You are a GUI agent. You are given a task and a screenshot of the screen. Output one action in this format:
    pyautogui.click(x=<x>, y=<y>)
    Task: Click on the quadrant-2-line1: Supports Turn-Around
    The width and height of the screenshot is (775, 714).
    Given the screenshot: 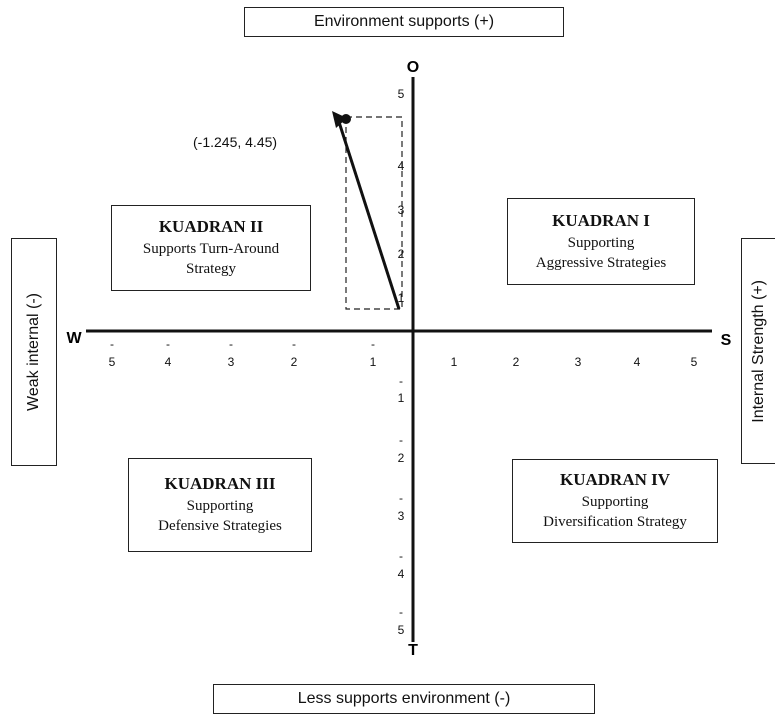 What is the action you would take?
    pyautogui.click(x=211, y=249)
    